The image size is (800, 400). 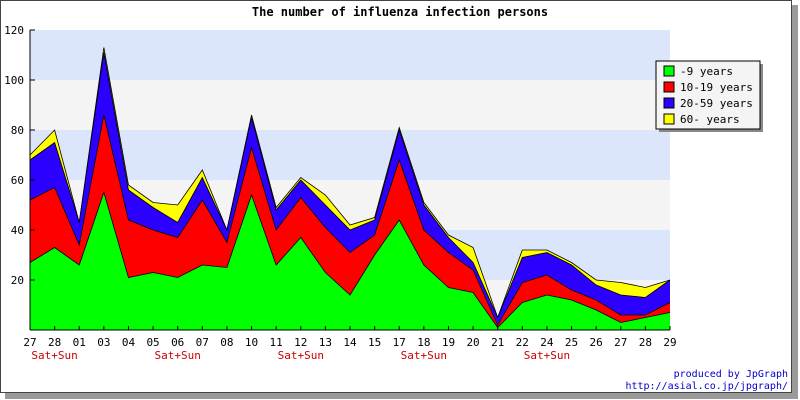 What do you see at coordinates (276, 342) in the screenshot?
I see `x-tick-label: 11` at bounding box center [276, 342].